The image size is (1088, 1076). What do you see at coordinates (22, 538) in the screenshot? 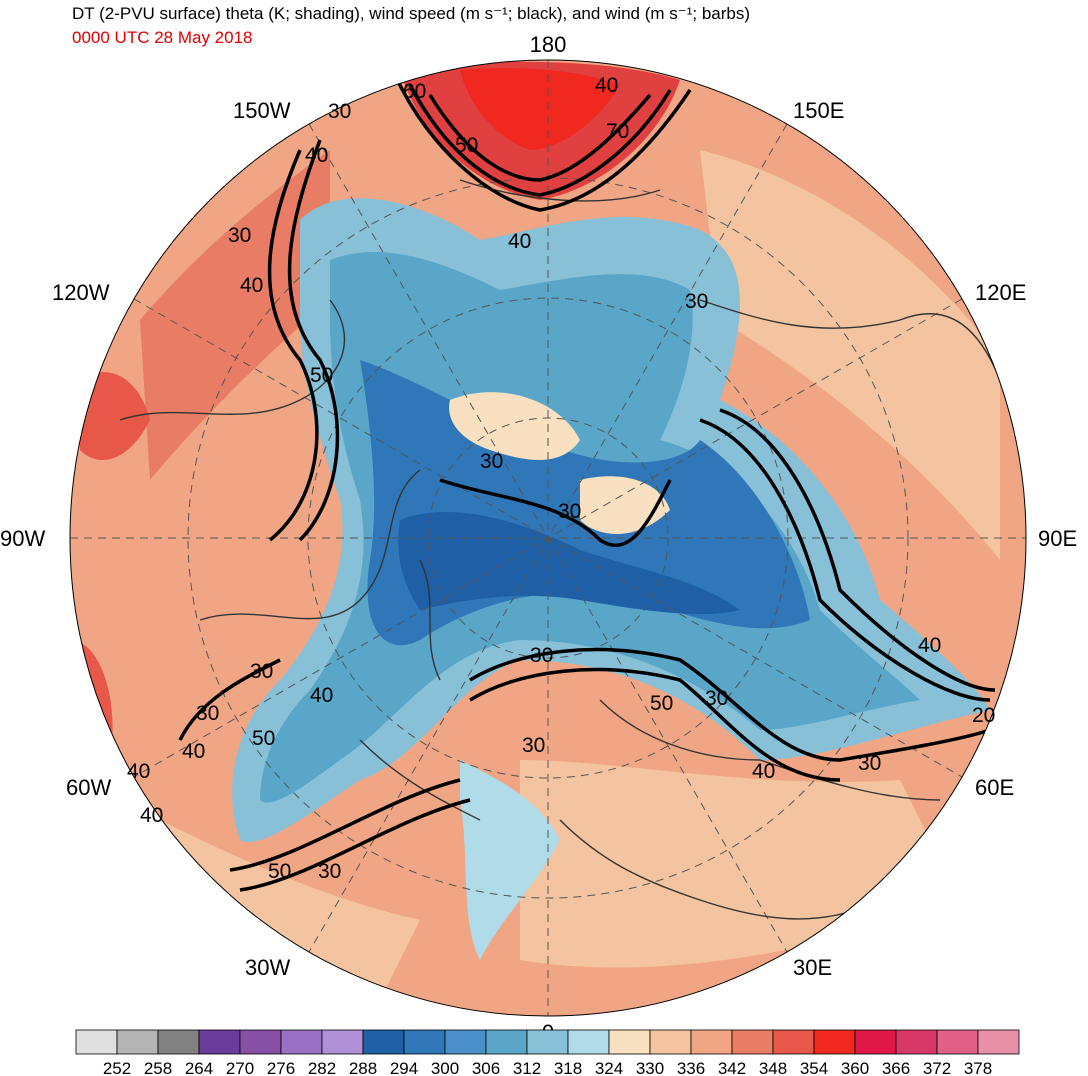
I see `lon-label-90w: 90W` at bounding box center [22, 538].